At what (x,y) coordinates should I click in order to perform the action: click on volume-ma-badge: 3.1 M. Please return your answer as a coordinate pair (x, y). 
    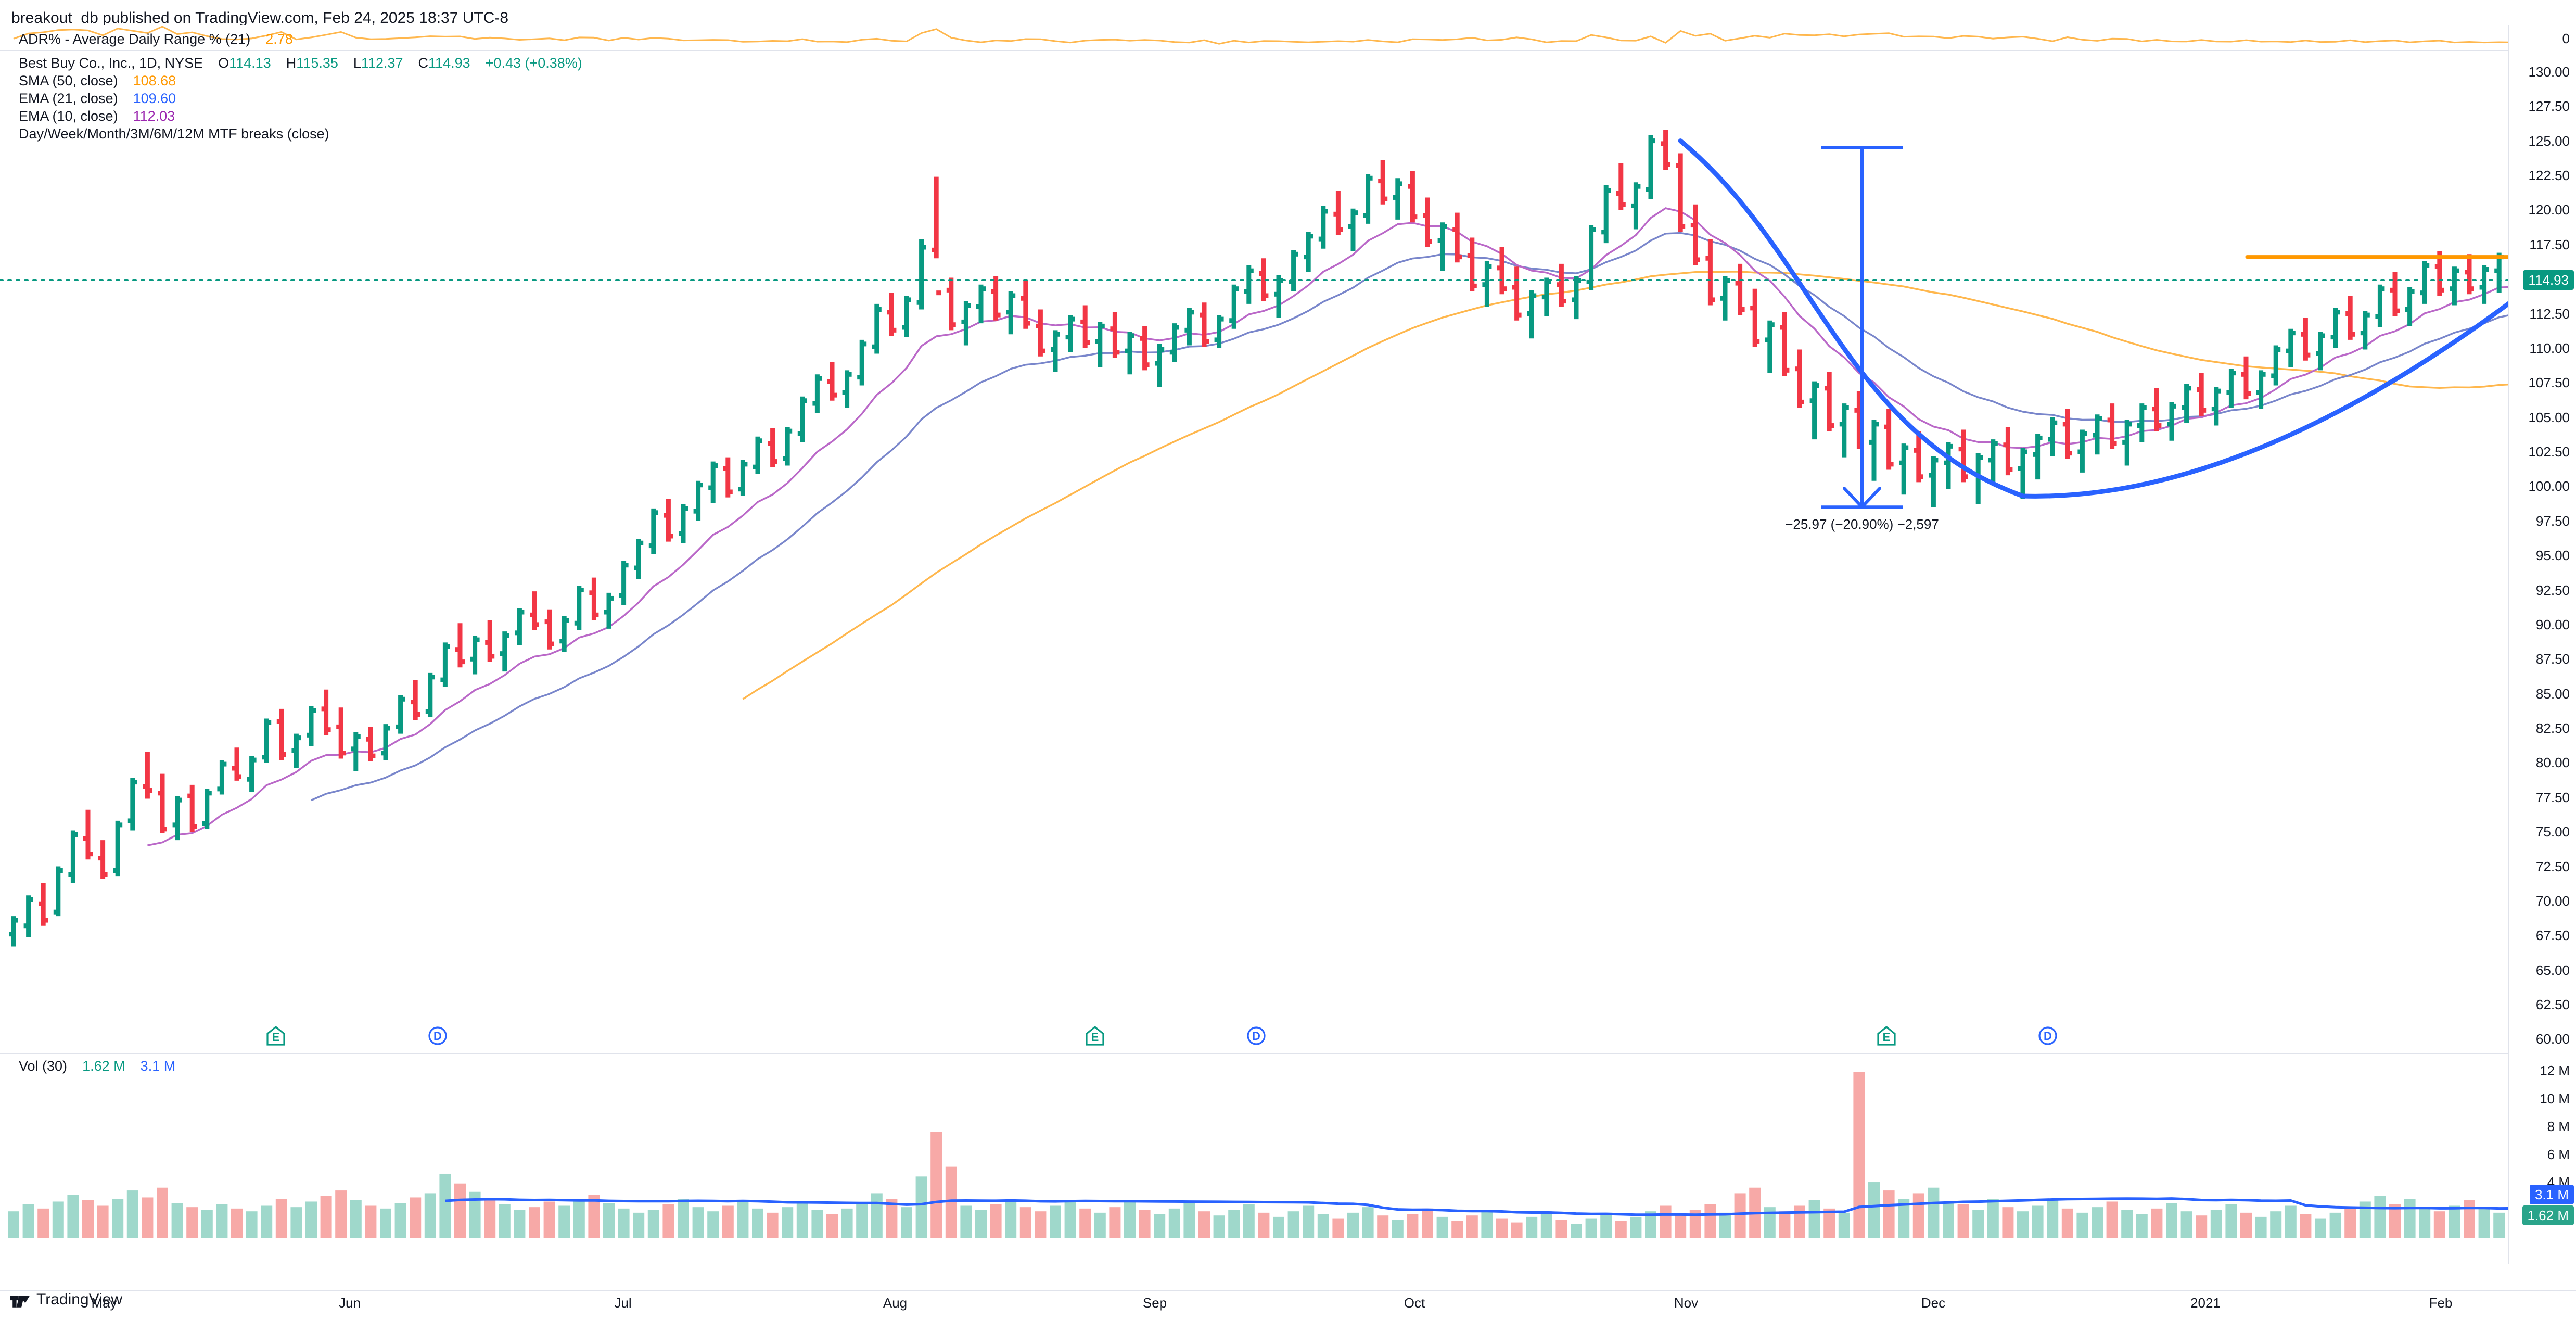
    Looking at the image, I should click on (2552, 1194).